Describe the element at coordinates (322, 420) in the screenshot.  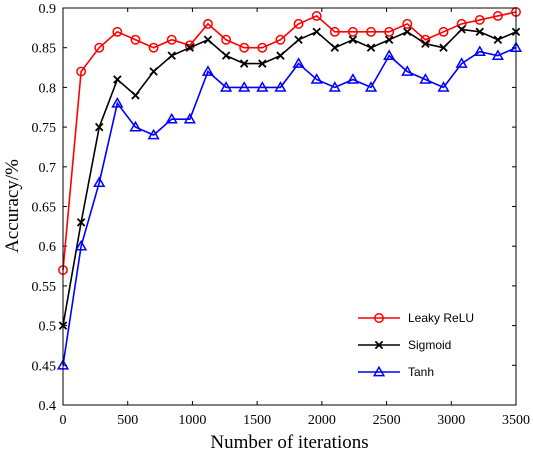
I see `x-tick-label: 2000` at that location.